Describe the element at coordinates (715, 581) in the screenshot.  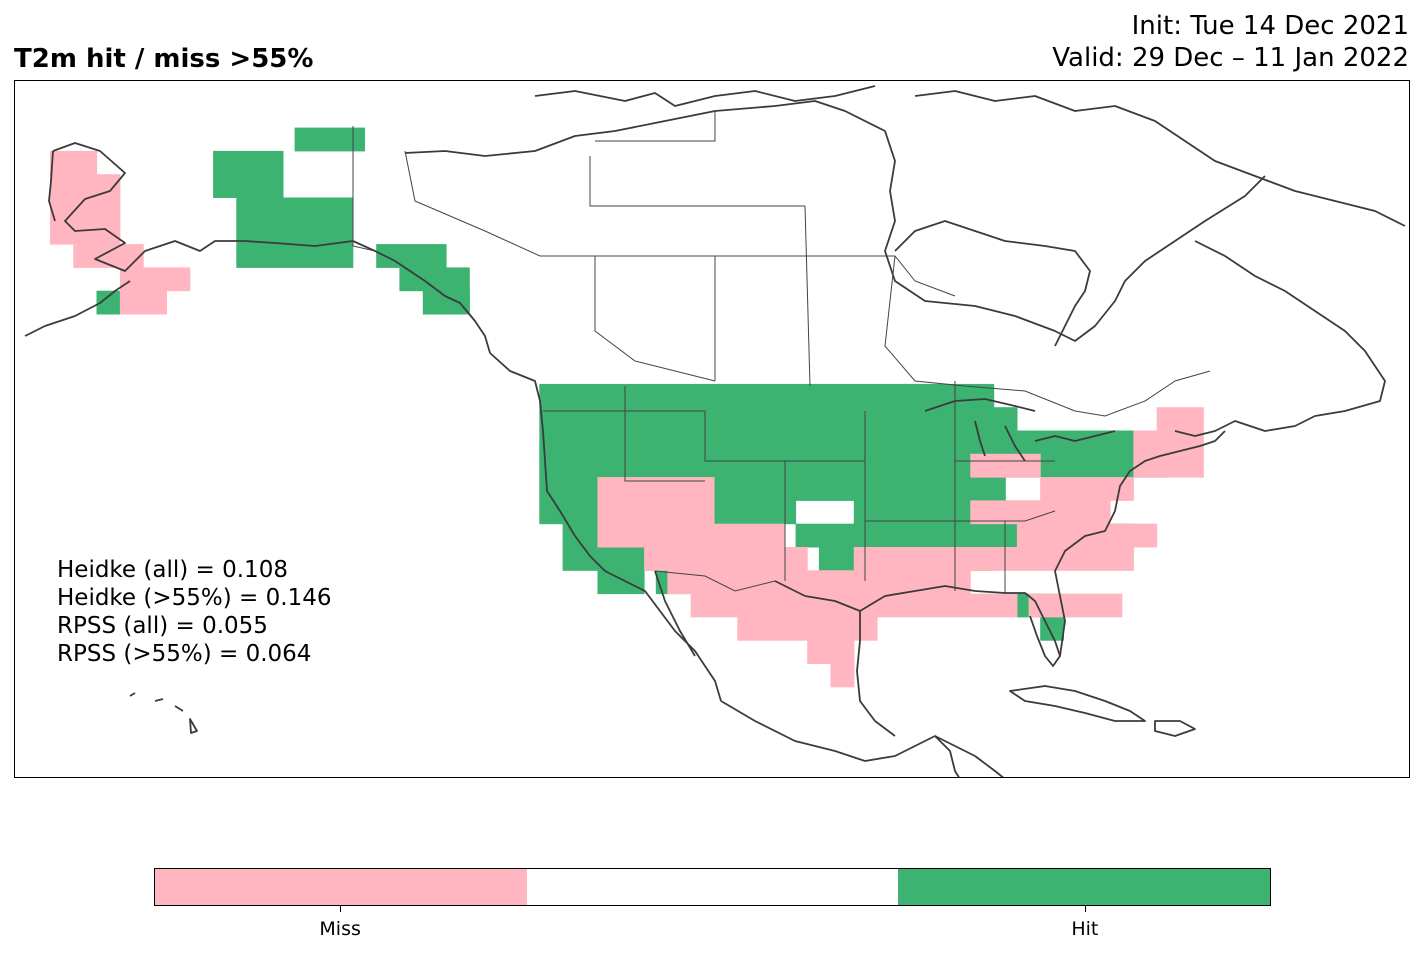
I see `border-us-mexico` at that location.